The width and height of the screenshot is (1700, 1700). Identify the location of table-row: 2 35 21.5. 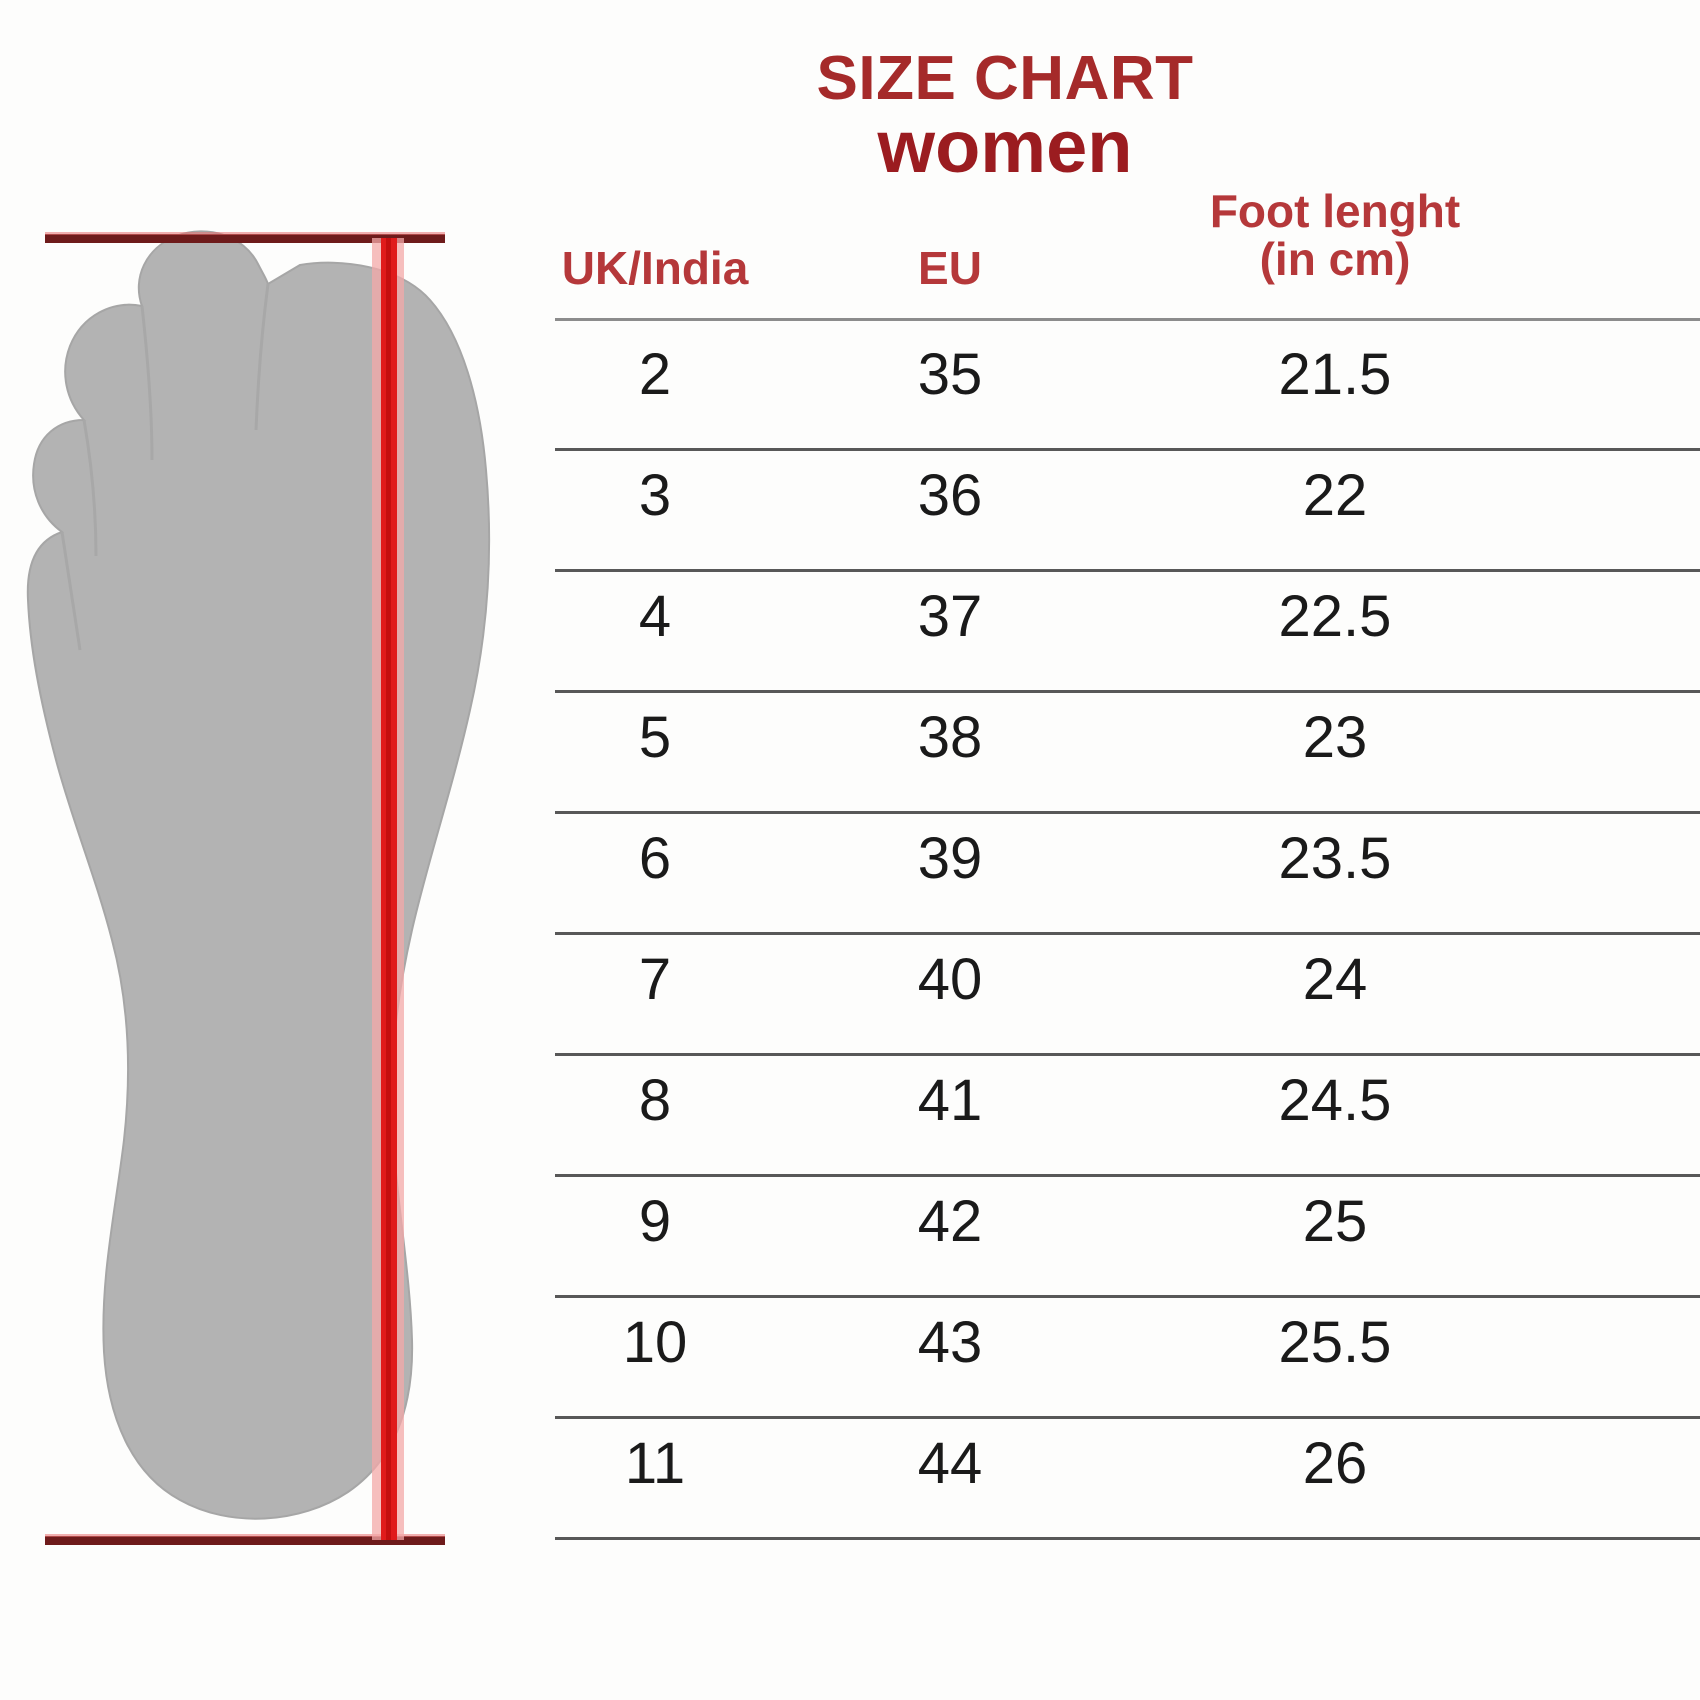
(1127, 390).